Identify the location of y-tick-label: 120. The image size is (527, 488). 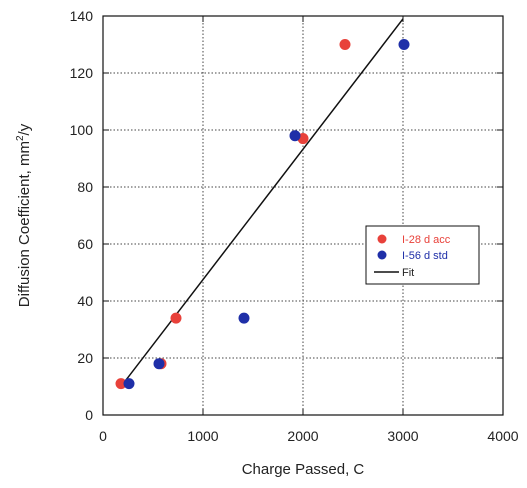
(82, 73).